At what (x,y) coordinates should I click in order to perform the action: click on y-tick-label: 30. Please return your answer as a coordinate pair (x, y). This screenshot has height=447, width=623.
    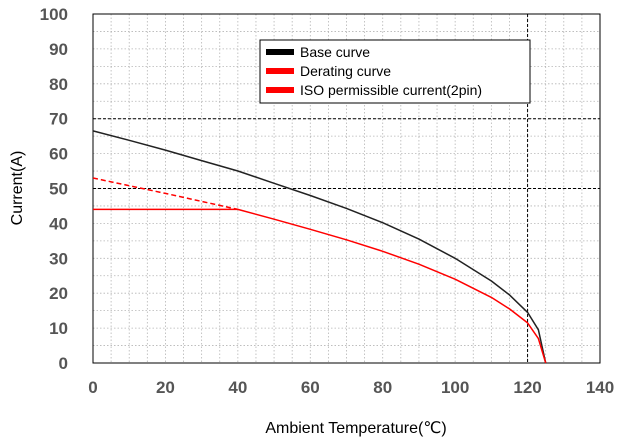
    Looking at the image, I should click on (58, 258).